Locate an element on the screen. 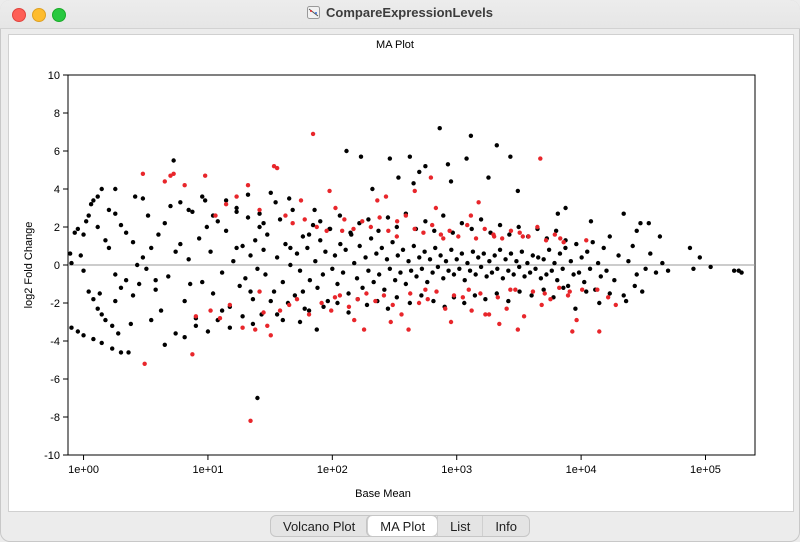  y-tick-label: 4 is located at coordinates (57, 190).